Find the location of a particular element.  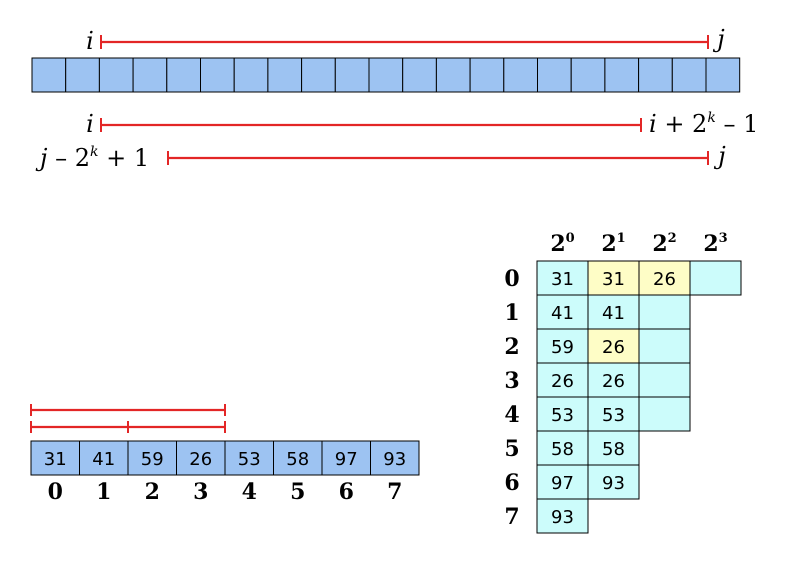

range-right-right-label: j is located at coordinates (719, 156).